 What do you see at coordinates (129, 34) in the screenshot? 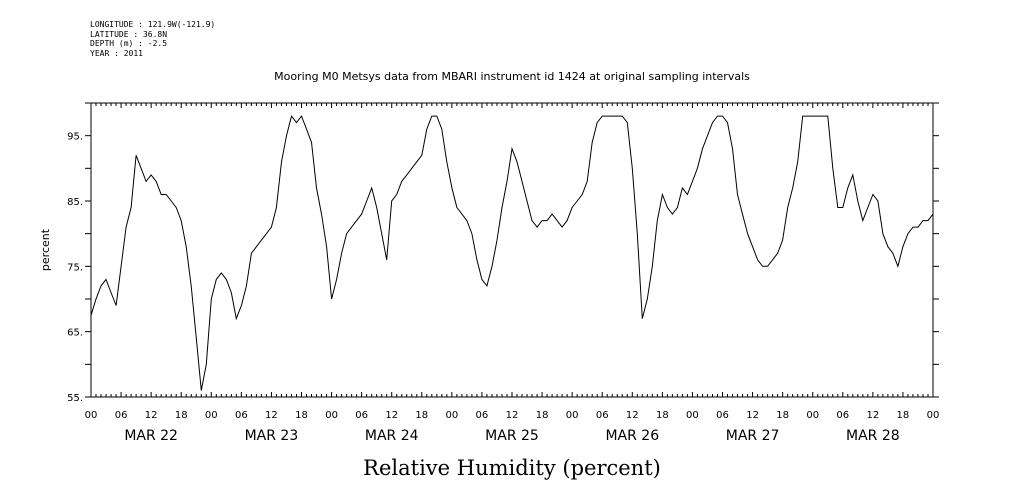
I see `latitude-text: LATITUDE : 36.8N` at bounding box center [129, 34].